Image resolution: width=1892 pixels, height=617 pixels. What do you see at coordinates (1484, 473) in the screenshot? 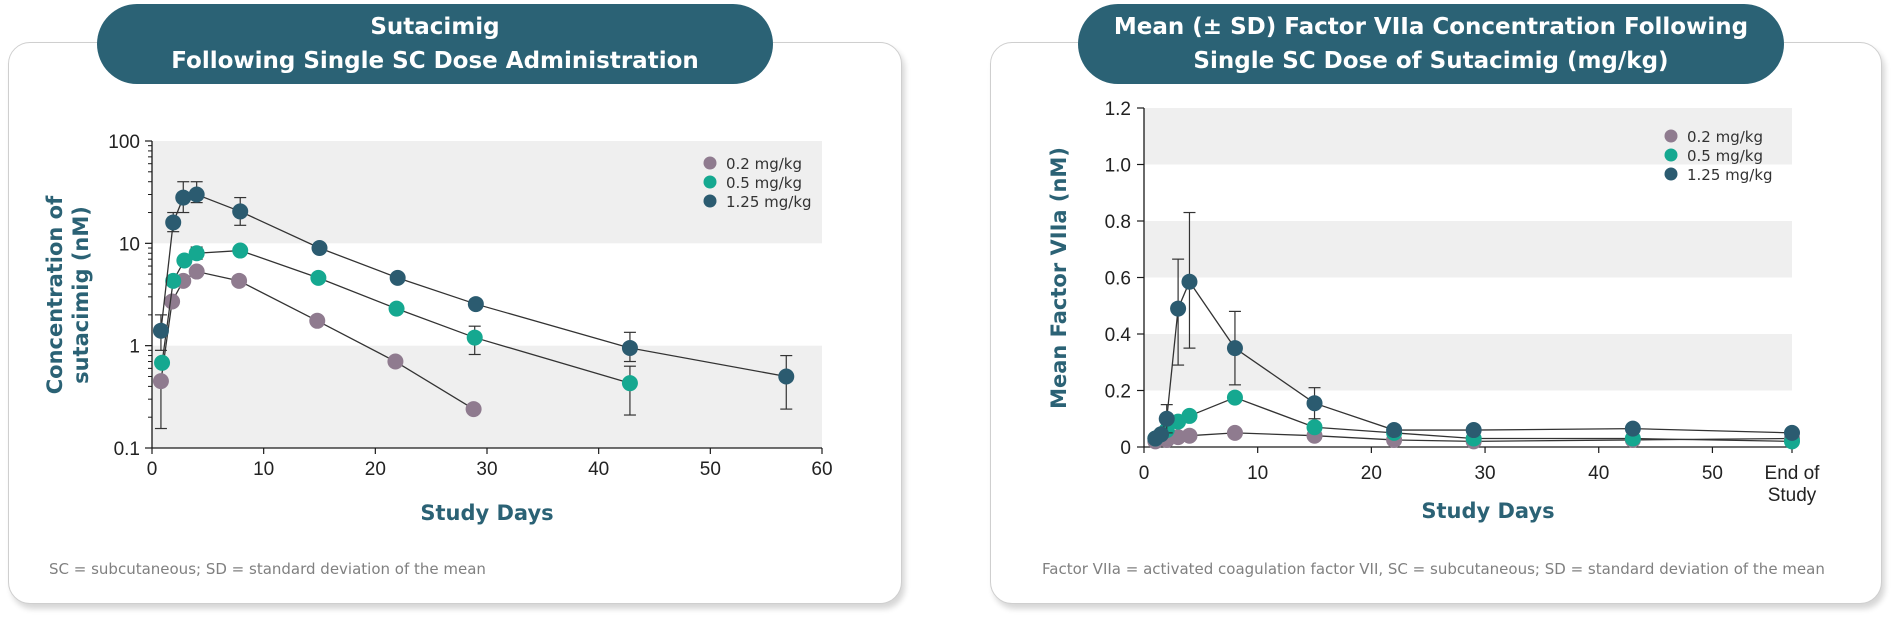
I see `right-x-tick-label: 30` at bounding box center [1484, 473].